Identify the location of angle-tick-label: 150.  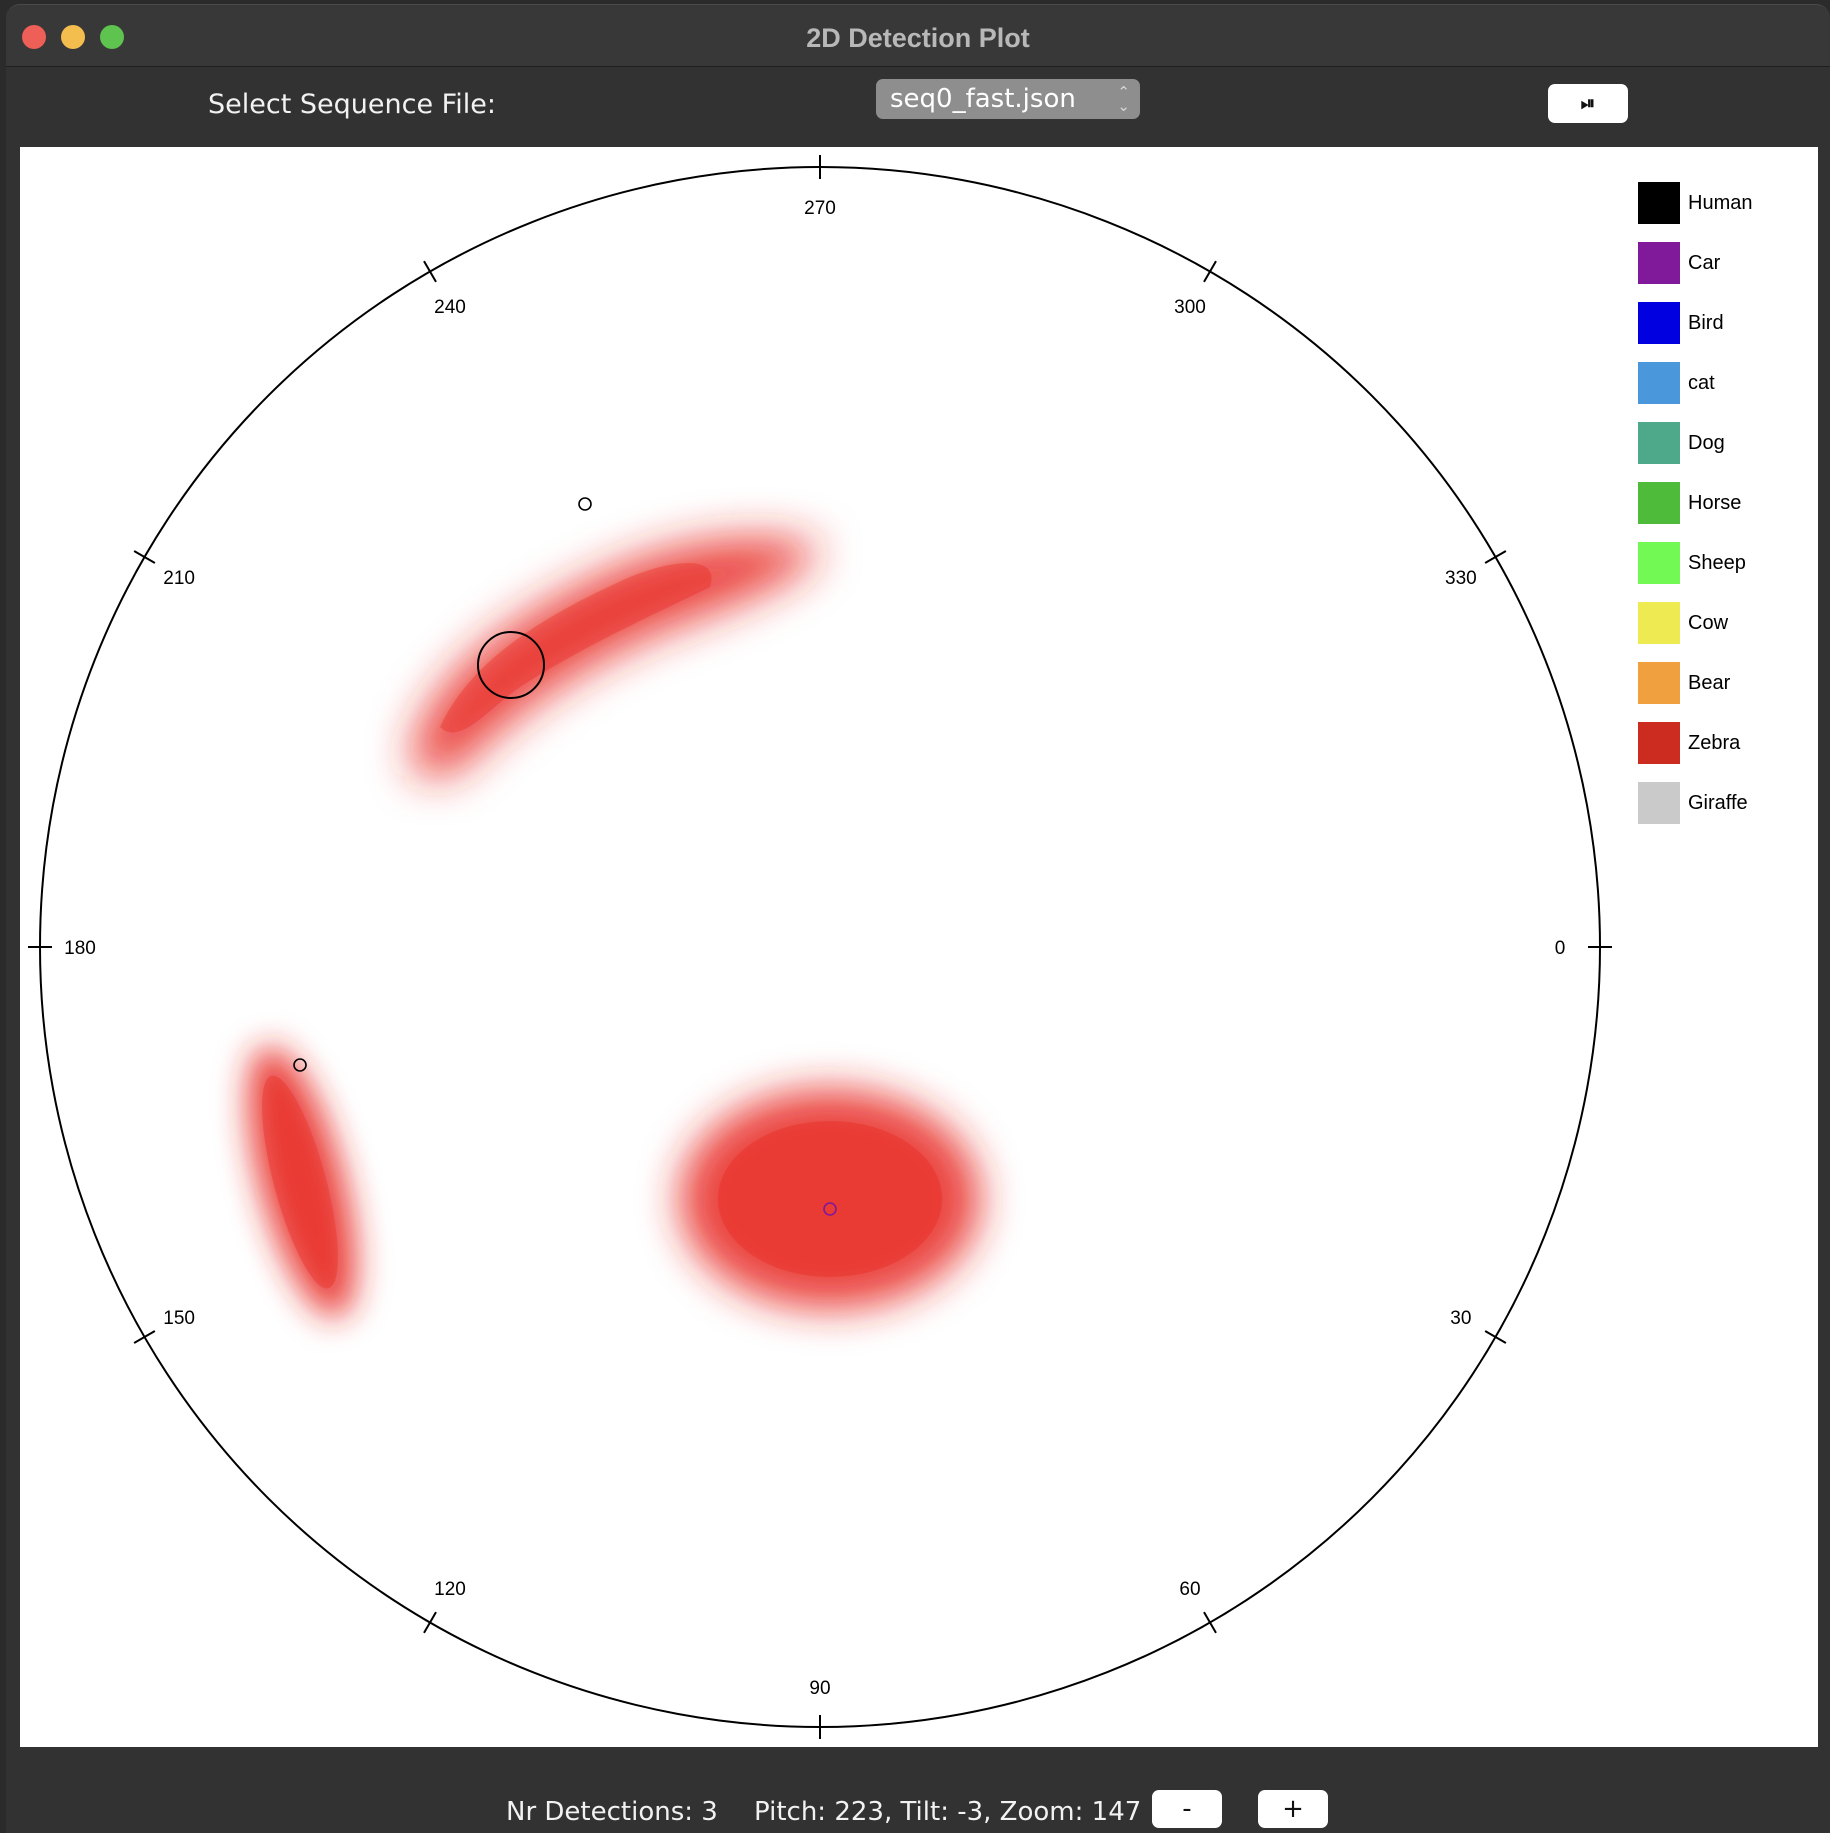
(179, 1318).